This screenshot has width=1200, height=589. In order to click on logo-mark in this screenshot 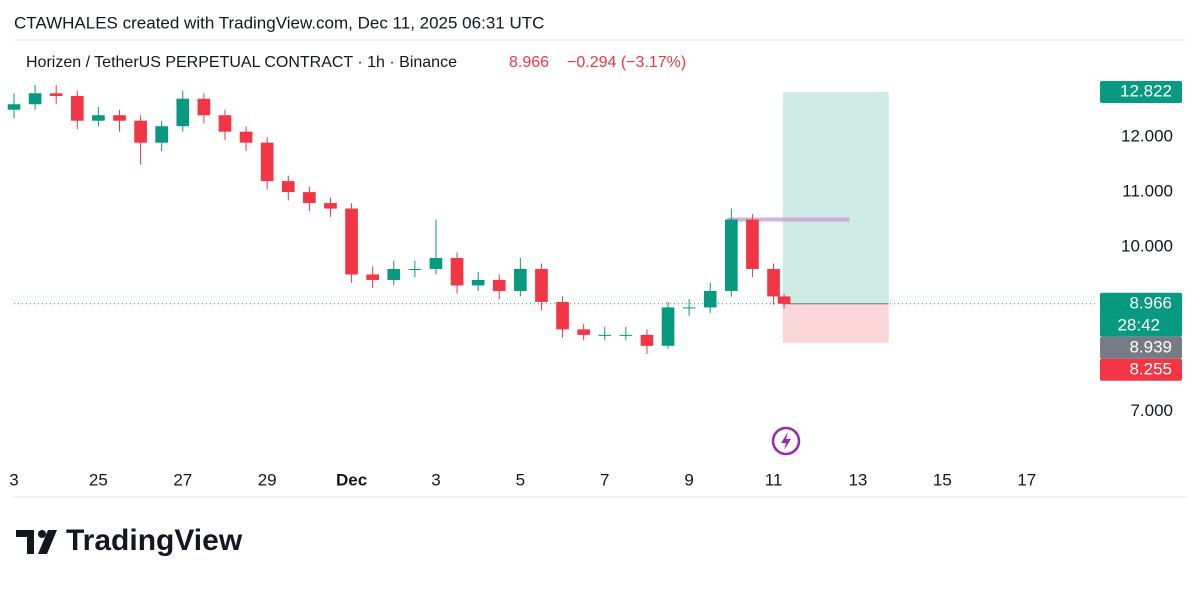, I will do `click(36, 542)`.